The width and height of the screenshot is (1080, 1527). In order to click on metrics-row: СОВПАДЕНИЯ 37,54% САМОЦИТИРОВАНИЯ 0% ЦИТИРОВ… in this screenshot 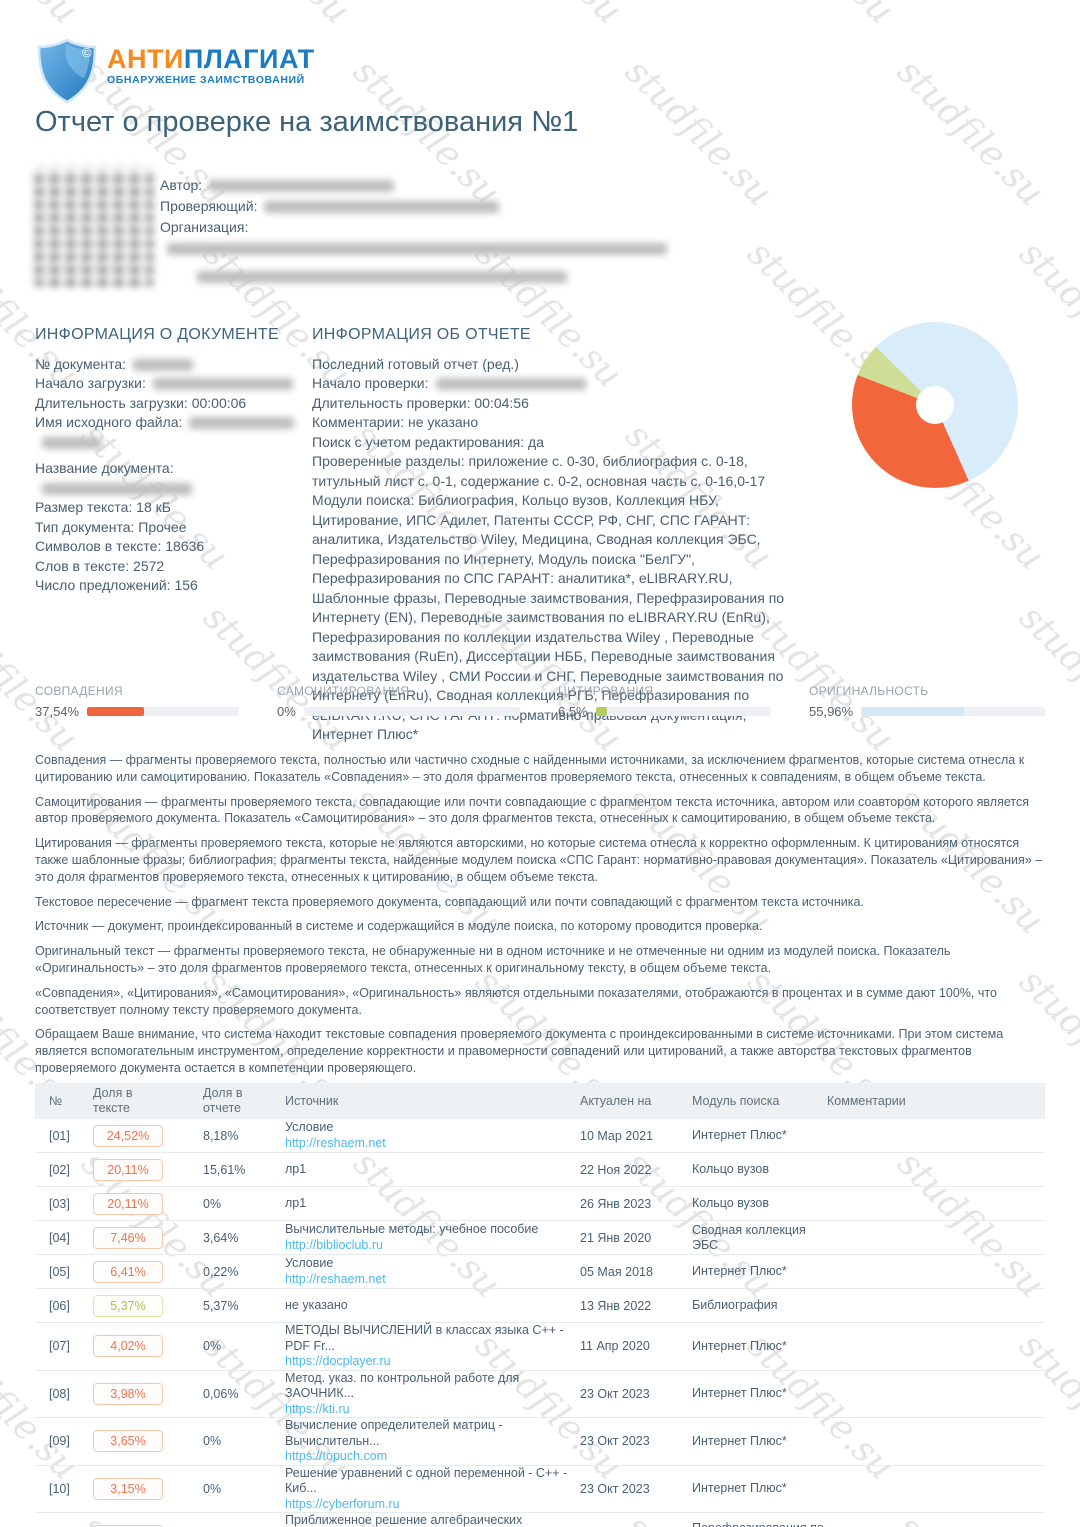, I will do `click(540, 701)`.